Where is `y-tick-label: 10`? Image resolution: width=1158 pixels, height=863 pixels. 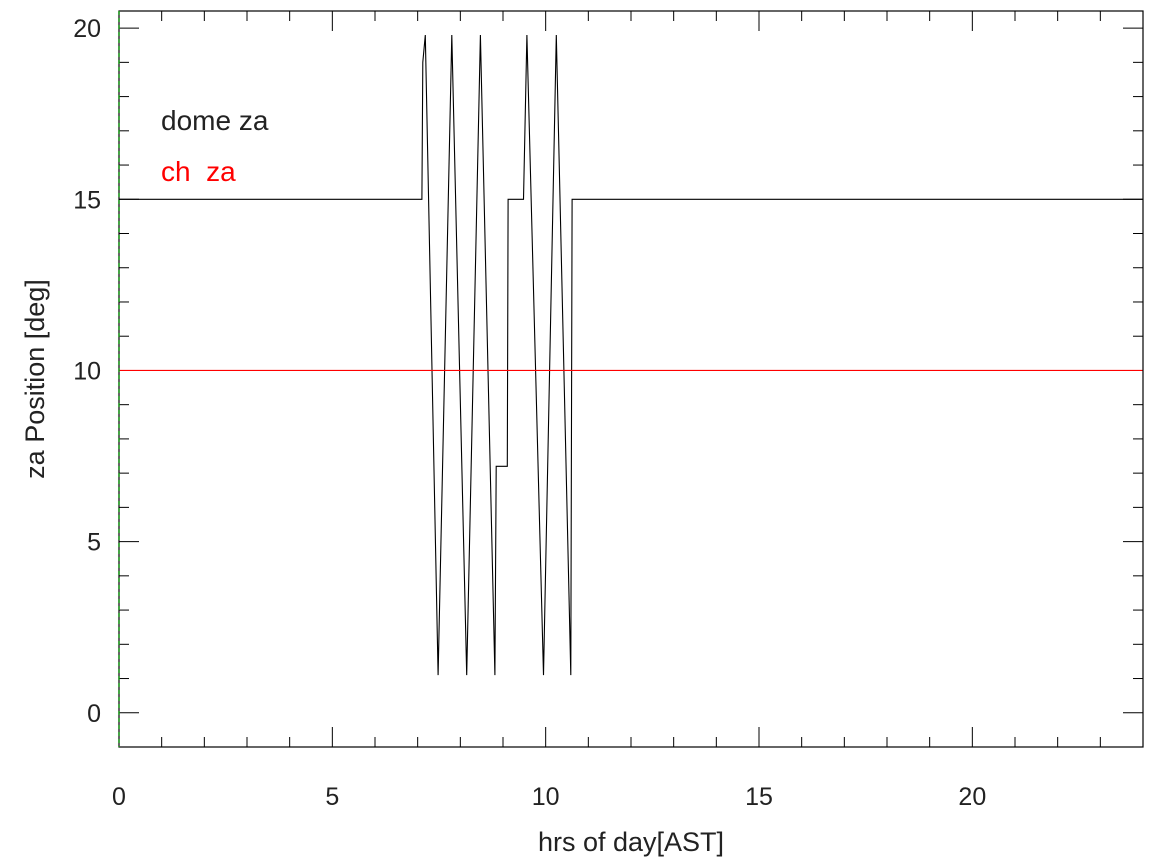
y-tick-label: 10 is located at coordinates (87, 371).